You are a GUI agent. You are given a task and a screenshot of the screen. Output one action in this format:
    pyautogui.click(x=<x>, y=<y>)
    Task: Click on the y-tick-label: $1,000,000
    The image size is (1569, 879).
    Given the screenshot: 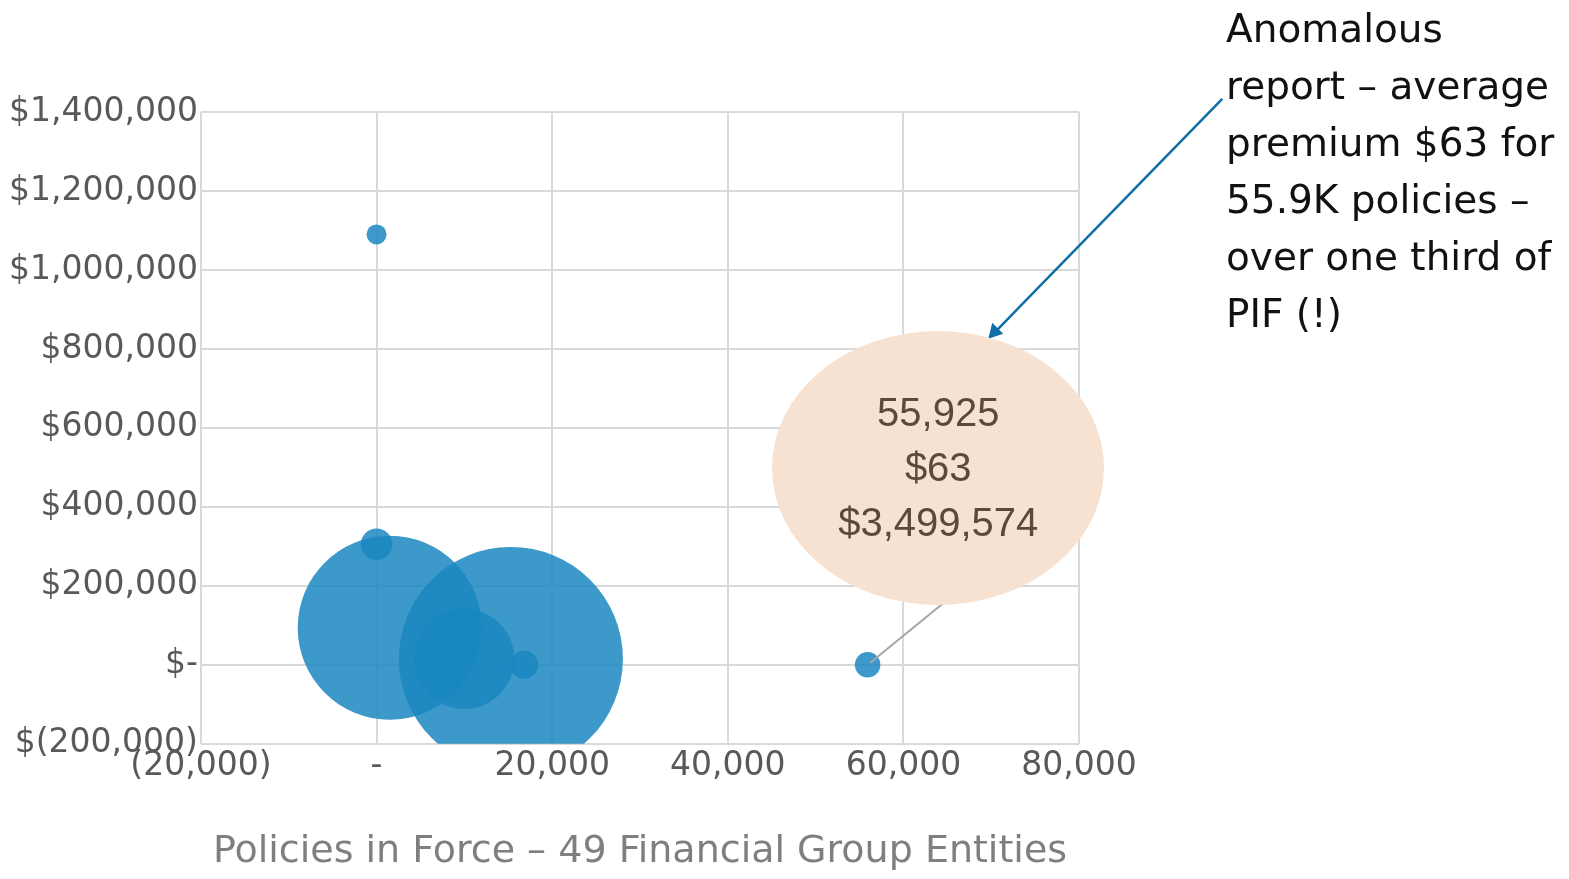 What is the action you would take?
    pyautogui.click(x=103, y=267)
    